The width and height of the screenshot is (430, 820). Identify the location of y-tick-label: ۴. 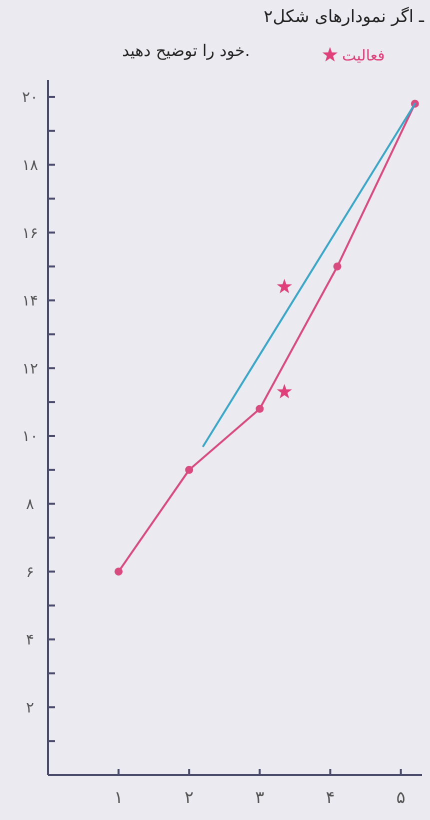
(30, 639).